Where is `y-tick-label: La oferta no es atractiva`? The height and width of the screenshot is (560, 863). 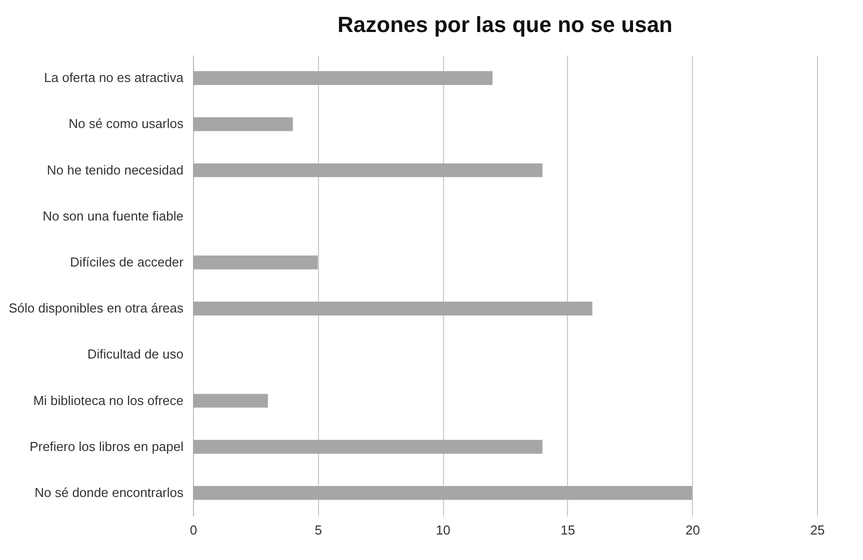
y-tick-label: La oferta no es atractiva is located at coordinates (114, 78).